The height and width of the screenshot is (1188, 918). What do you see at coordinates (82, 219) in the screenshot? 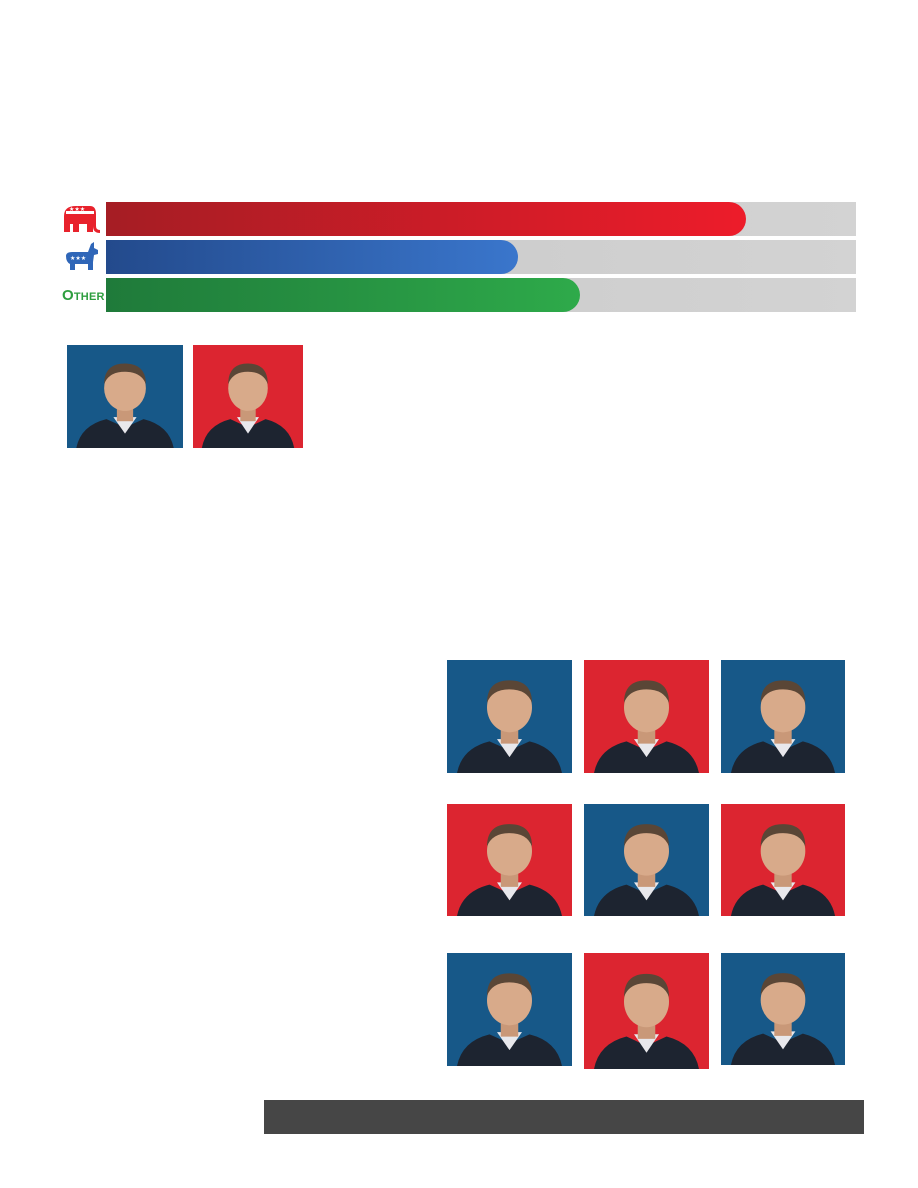
I see `elephant-icon: ★★★` at bounding box center [82, 219].